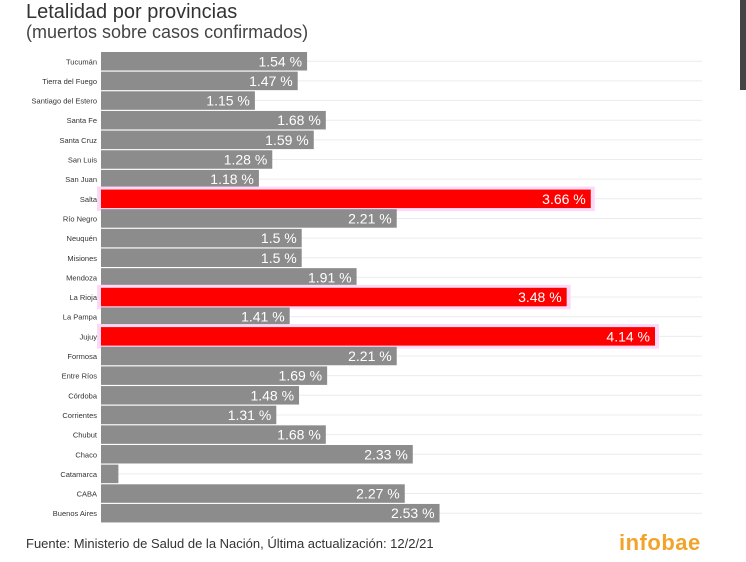 This screenshot has height=562, width=746. What do you see at coordinates (540, 297) in the screenshot?
I see `data-label: 3.48 %` at bounding box center [540, 297].